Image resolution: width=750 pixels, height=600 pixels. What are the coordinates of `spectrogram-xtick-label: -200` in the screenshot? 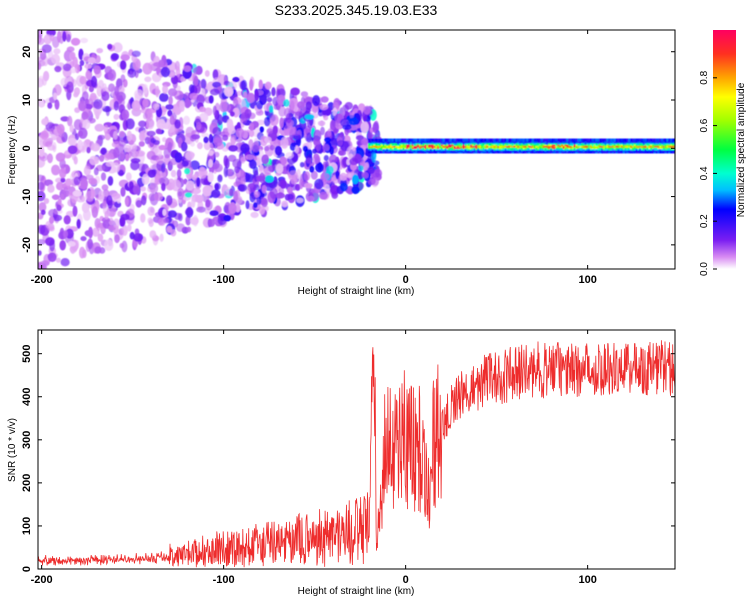 It's located at (42, 280).